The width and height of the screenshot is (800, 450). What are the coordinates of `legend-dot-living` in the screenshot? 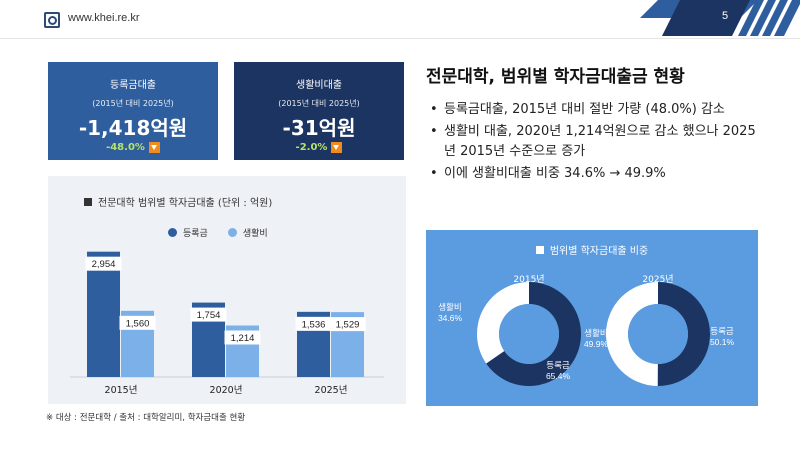 It's located at (232, 232).